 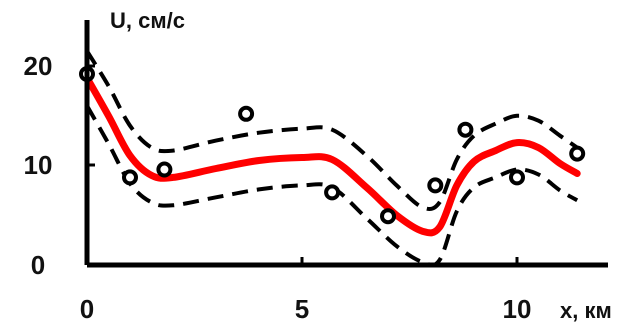 What do you see at coordinates (586, 310) in the screenshot?
I see `x-axis-title: x, км` at bounding box center [586, 310].